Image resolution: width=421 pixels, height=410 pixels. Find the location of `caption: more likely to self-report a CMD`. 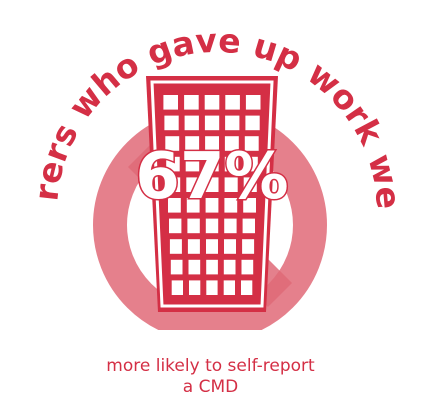

caption: more likely to self-report a CMD is located at coordinates (210, 377).